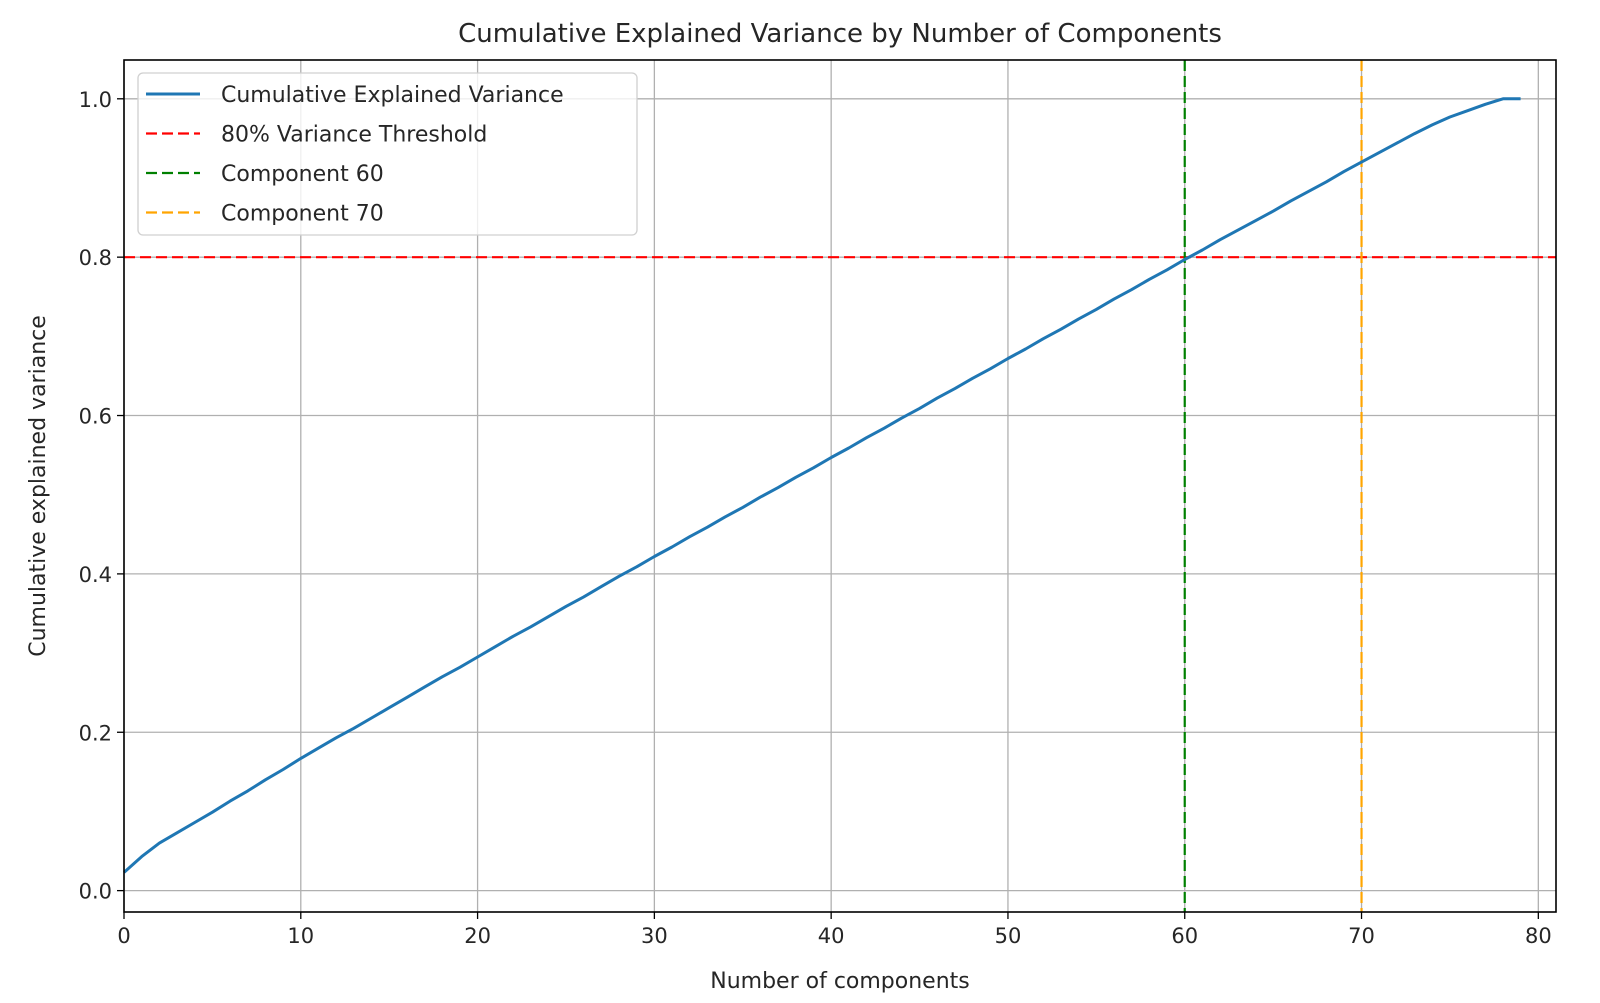 The image size is (1600, 1003). What do you see at coordinates (95, 733) in the screenshot?
I see `y-tick-label: 0.2` at bounding box center [95, 733].